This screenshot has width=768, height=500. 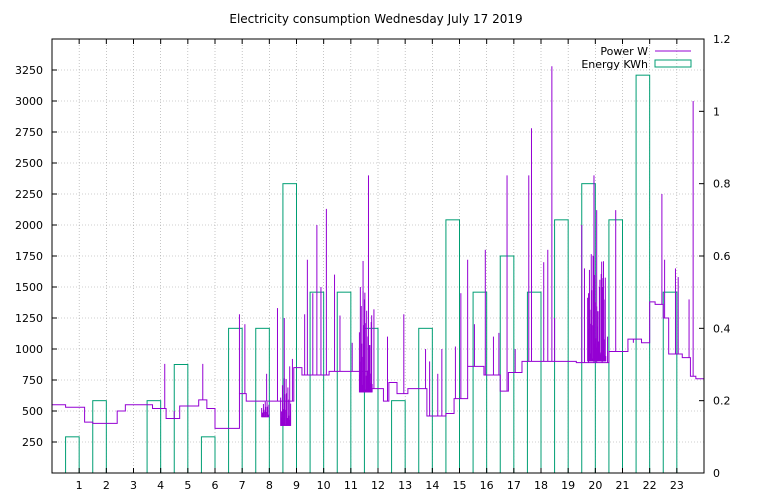 I want to click on x-tick-label: 1, so click(x=79, y=485).